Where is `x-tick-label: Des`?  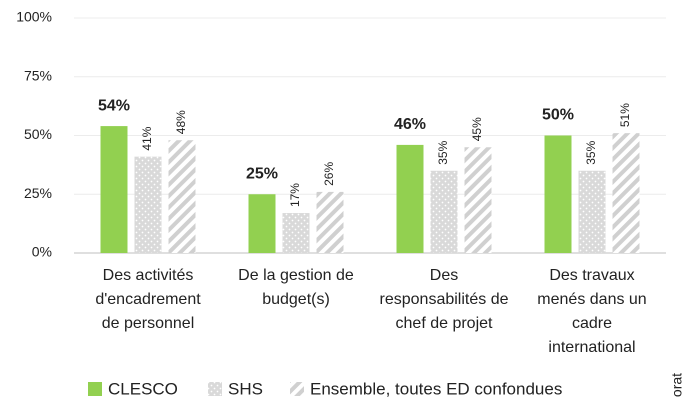
x-tick-label: Des is located at coordinates (444, 275).